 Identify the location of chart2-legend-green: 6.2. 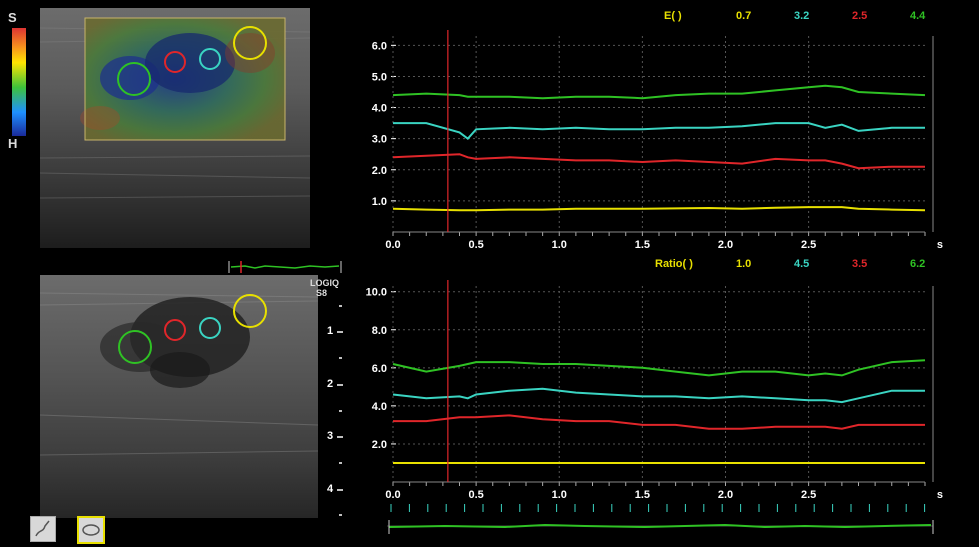
(918, 264).